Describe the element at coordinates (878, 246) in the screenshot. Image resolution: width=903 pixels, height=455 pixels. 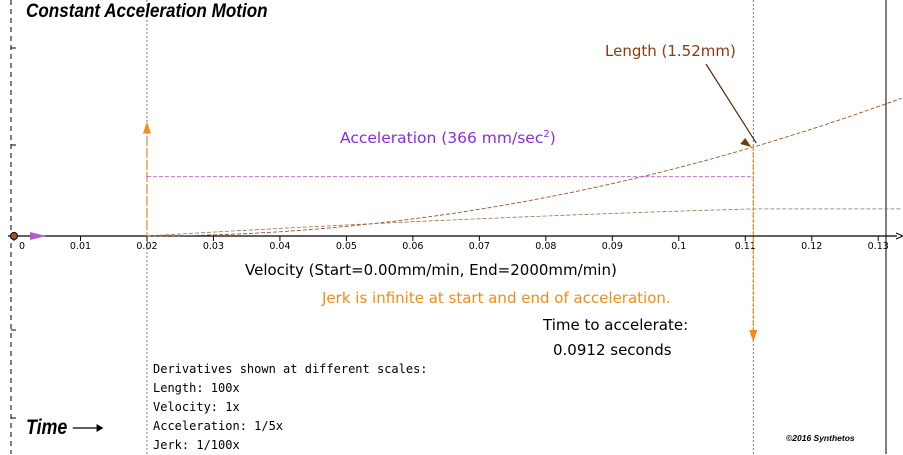
I see `x-tick-label: 0.13` at that location.